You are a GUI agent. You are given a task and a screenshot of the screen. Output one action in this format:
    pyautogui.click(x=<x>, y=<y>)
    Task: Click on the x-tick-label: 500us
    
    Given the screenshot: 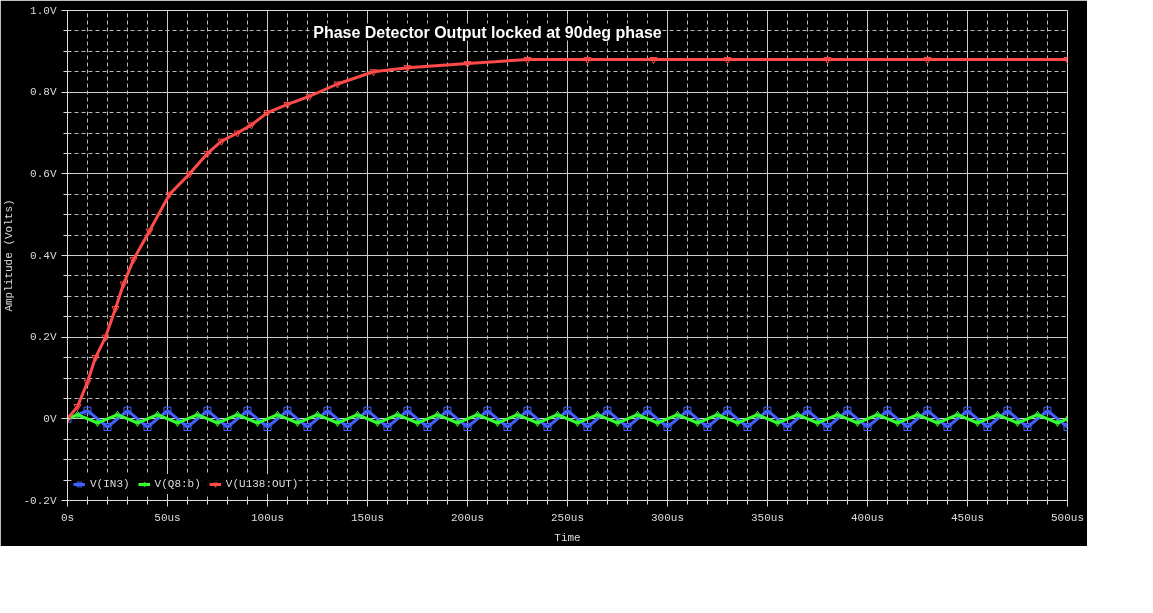 What is the action you would take?
    pyautogui.click(x=1068, y=517)
    